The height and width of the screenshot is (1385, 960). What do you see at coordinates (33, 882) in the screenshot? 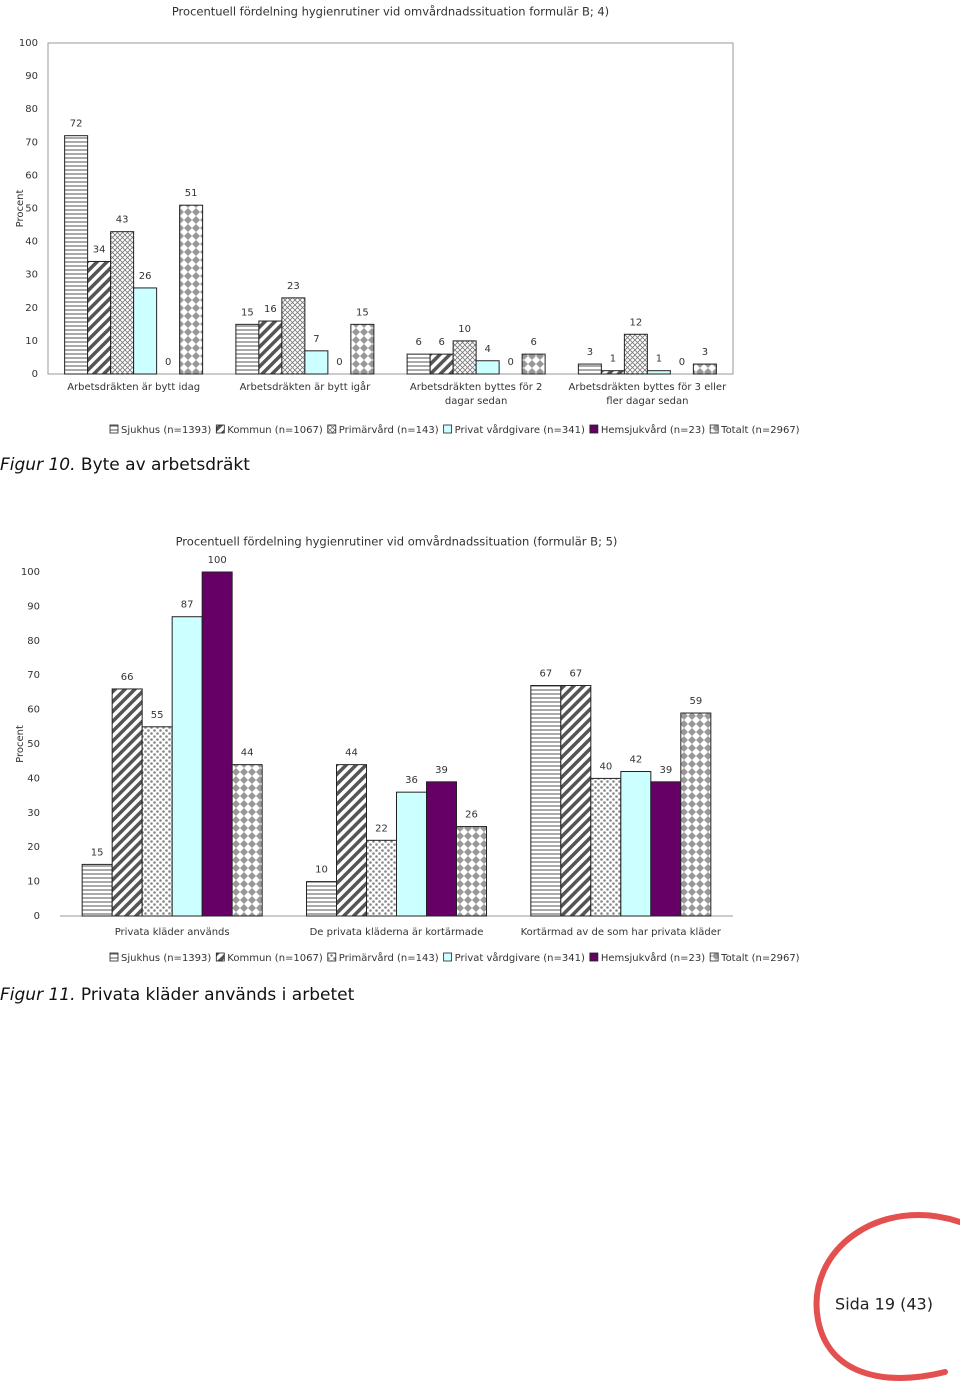
I see `y-tick-label: 10` at bounding box center [33, 882].